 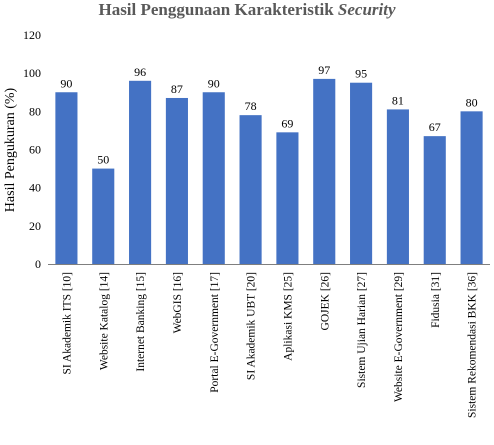 What do you see at coordinates (38, 264) in the screenshot?
I see `y-tick-label: 0` at bounding box center [38, 264].